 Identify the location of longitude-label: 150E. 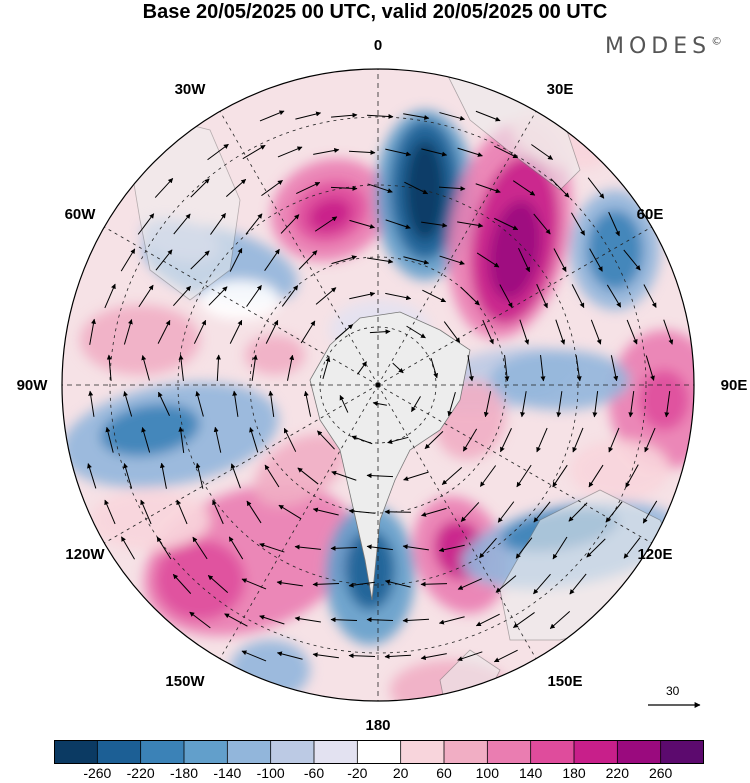
(564, 681).